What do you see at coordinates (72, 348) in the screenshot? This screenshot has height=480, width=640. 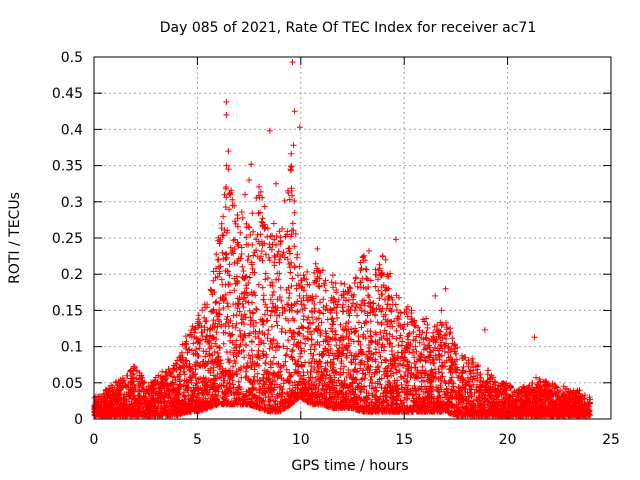 I see `y-tick-label: 0.1` at bounding box center [72, 348].